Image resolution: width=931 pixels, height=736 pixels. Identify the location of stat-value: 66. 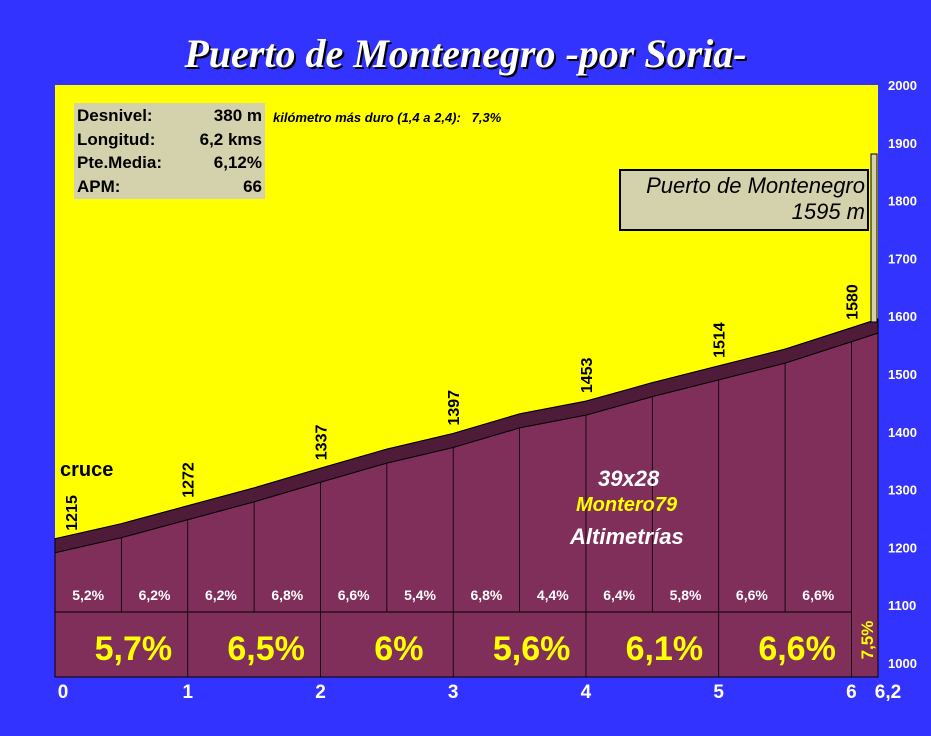
(252, 186).